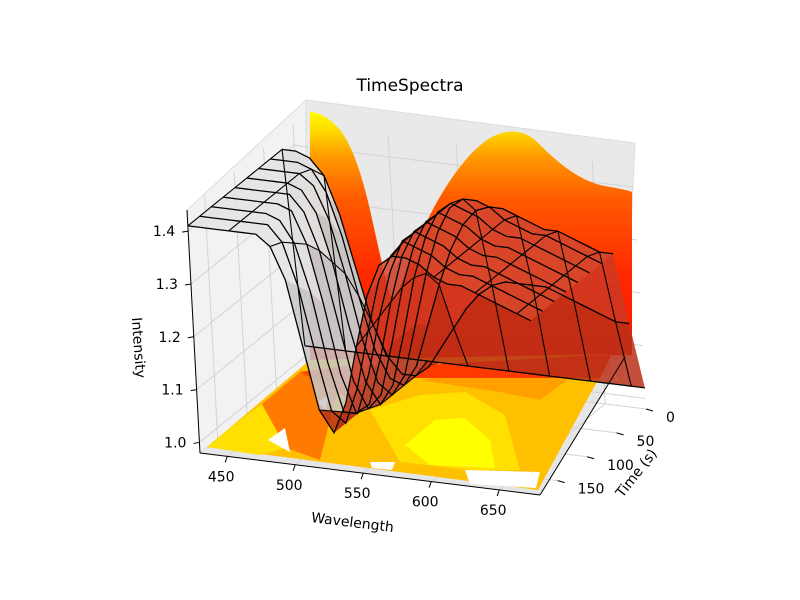 Image resolution: width=800 pixels, height=600 pixels. What do you see at coordinates (172, 391) in the screenshot?
I see `z-tick-label: 1.1` at bounding box center [172, 391].